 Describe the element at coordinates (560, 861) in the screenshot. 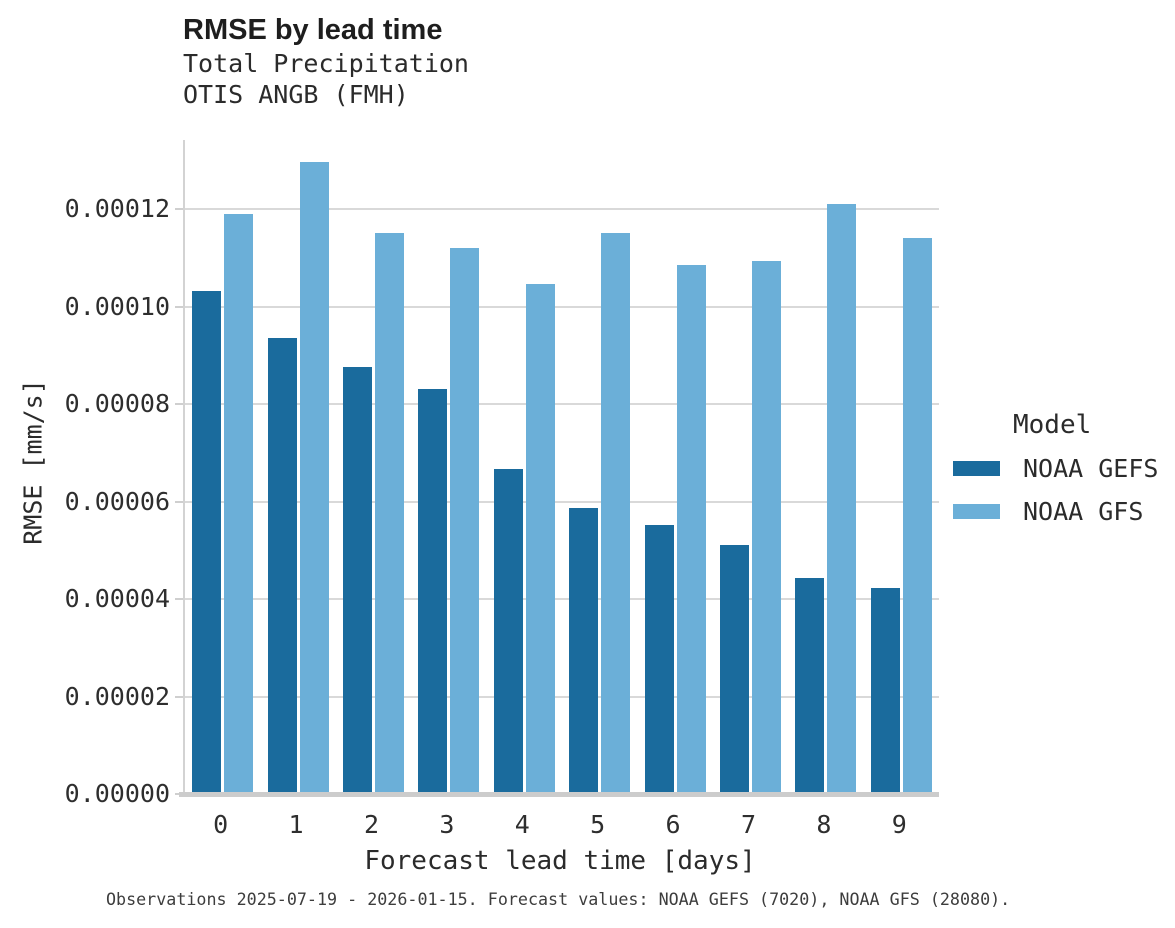

I see `x-axis-label: Forecast lead time [days]` at that location.